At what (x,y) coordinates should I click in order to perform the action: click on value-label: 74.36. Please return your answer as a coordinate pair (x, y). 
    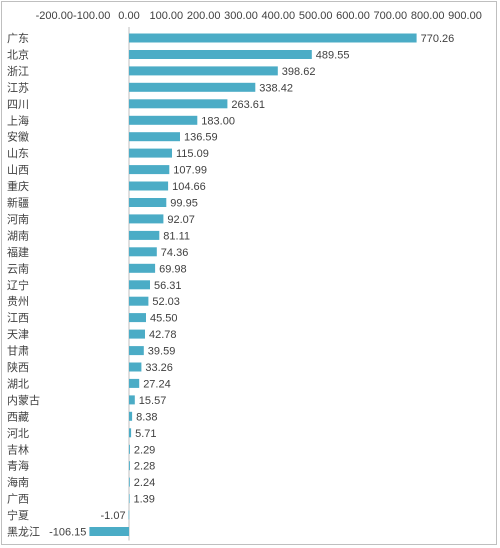
    Looking at the image, I should click on (175, 253).